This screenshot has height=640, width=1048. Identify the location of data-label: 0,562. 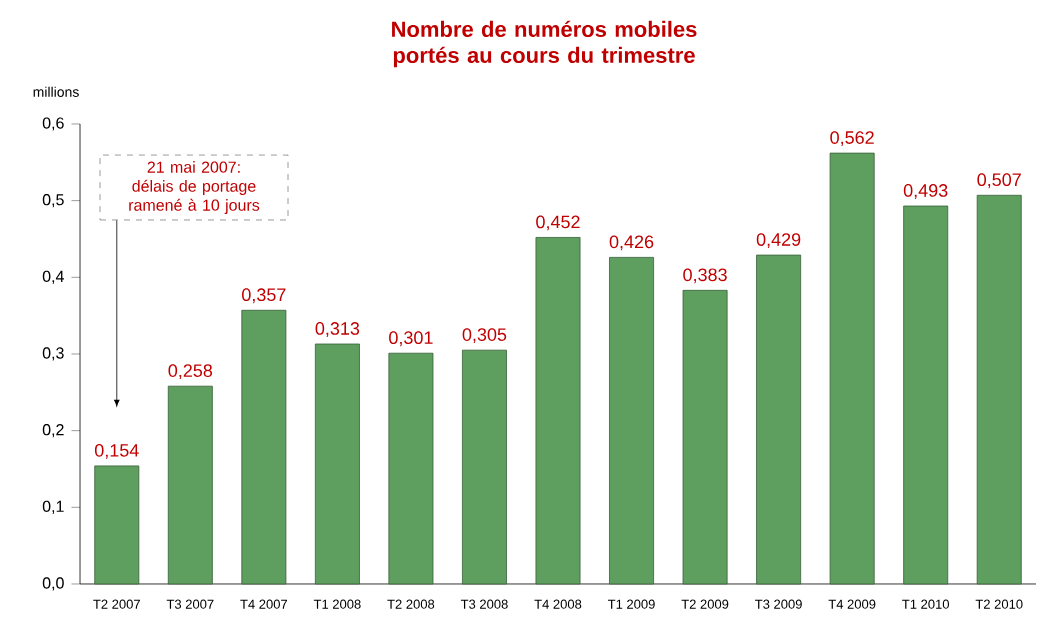
(852, 139).